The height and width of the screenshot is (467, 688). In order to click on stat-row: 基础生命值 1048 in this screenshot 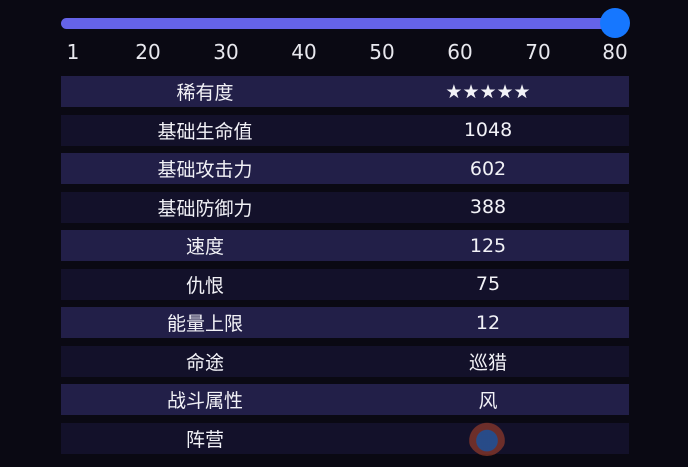, I will do `click(345, 130)`.